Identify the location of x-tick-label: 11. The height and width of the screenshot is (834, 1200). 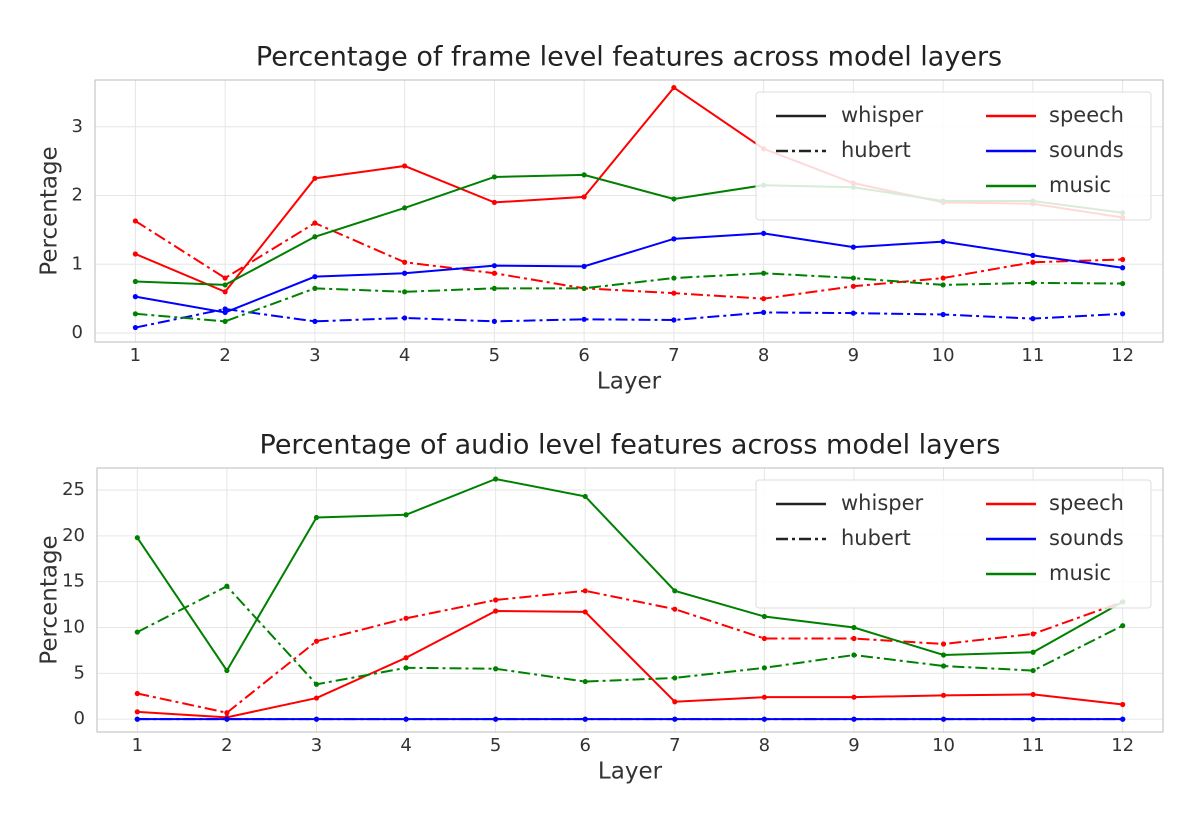
(1033, 745).